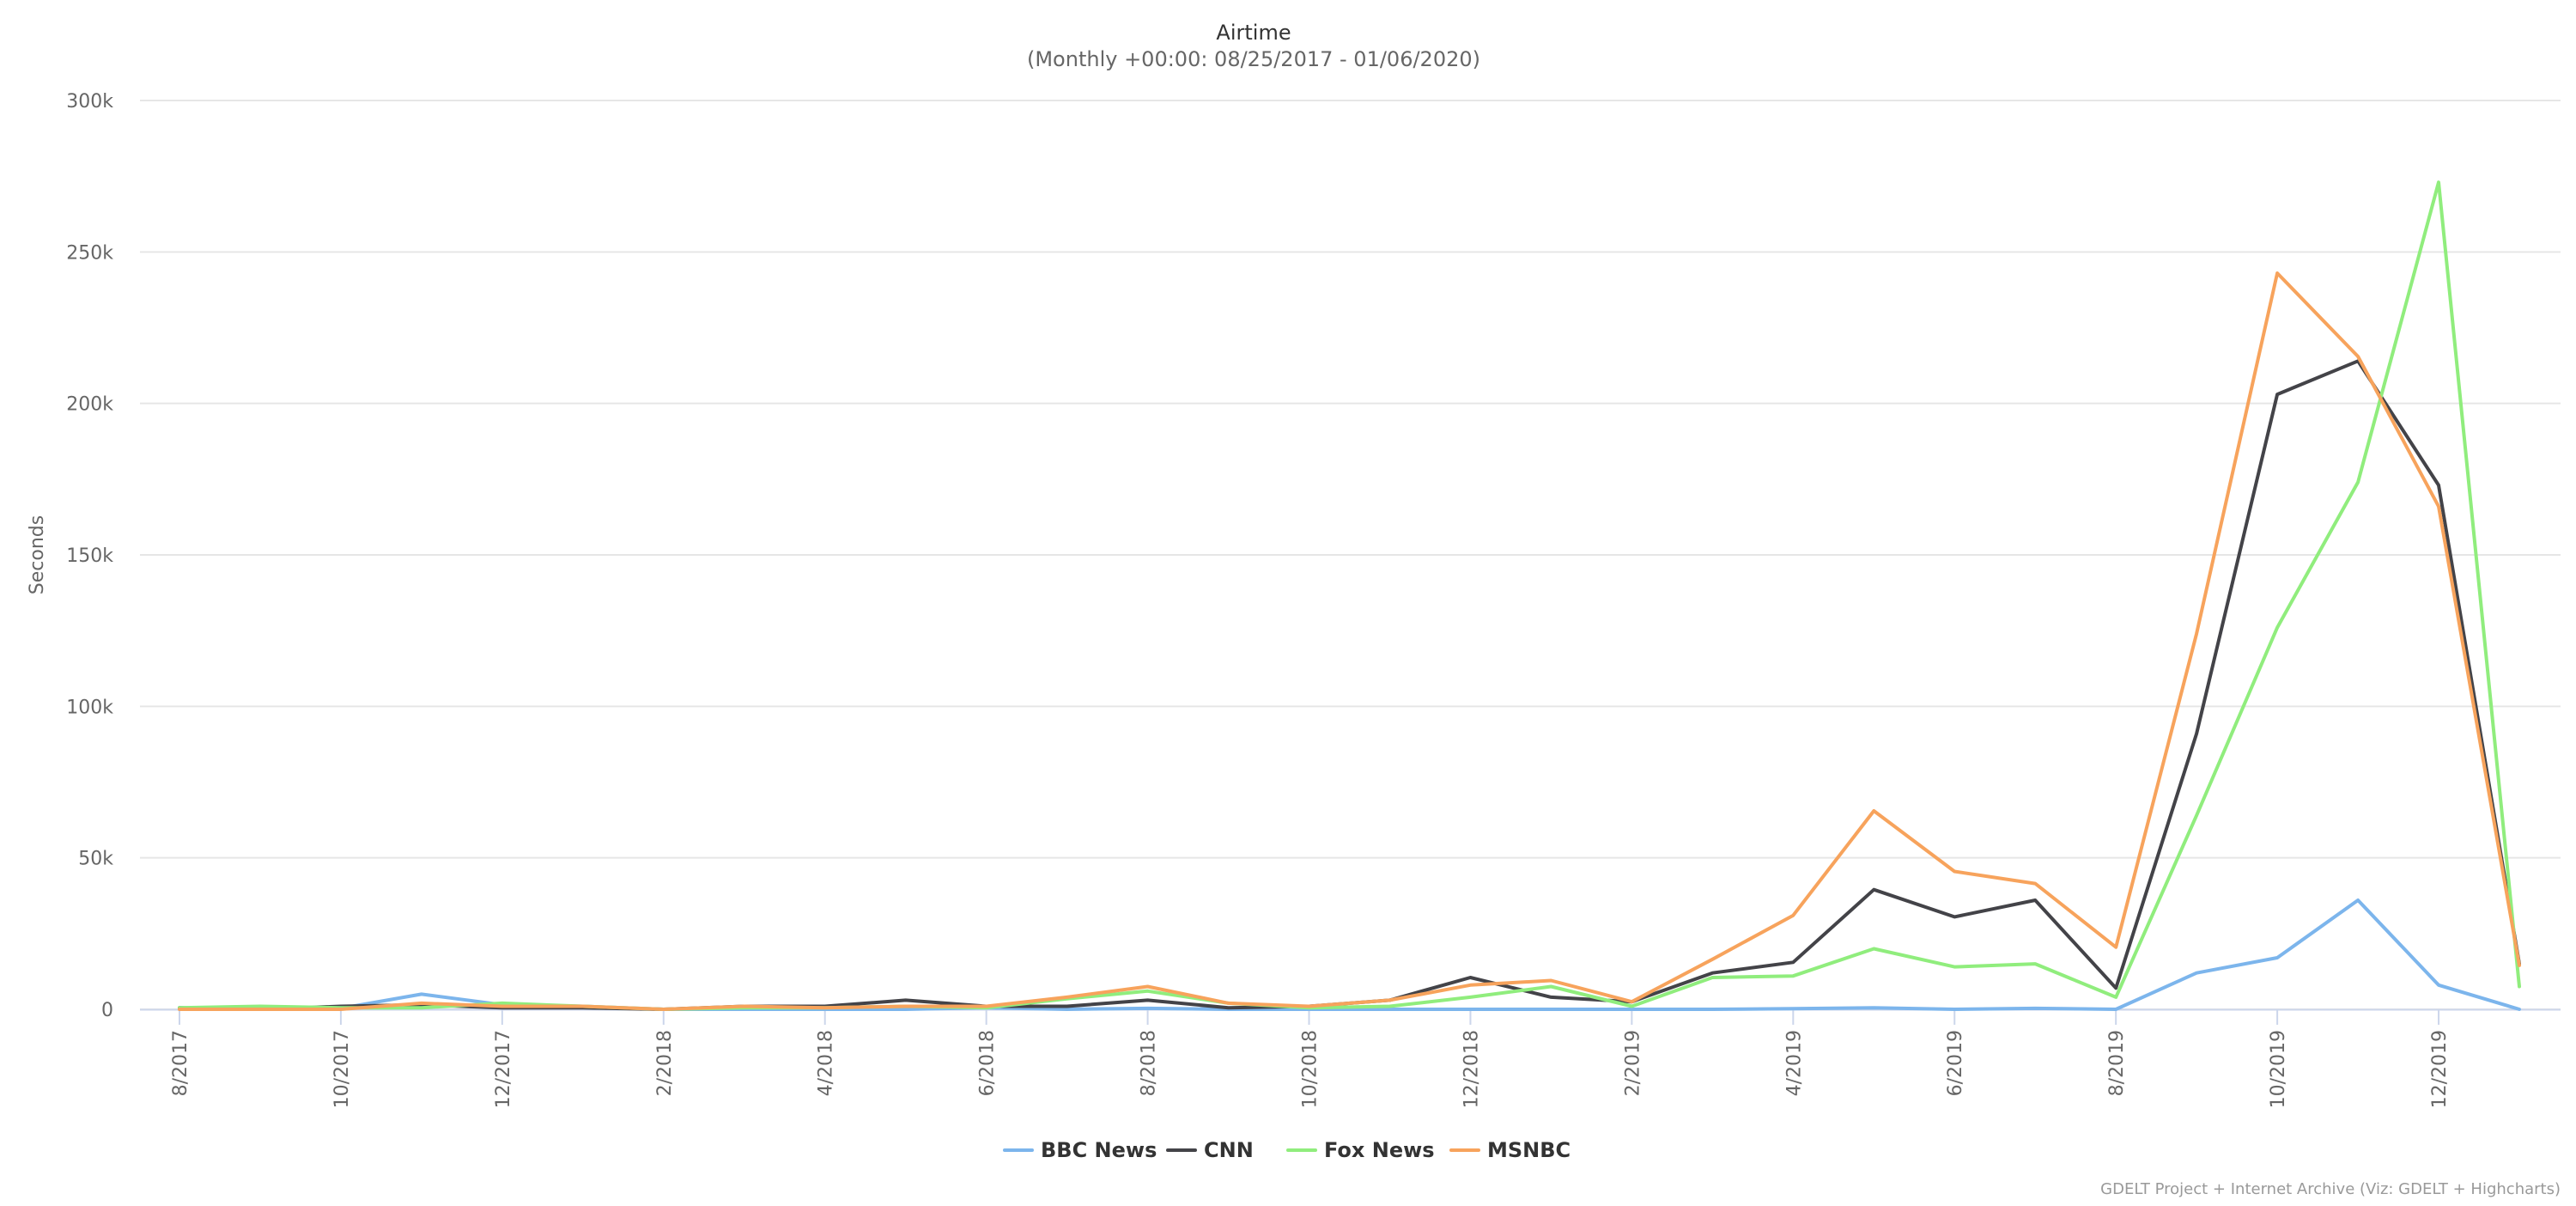  Describe the element at coordinates (1529, 1150) in the screenshot. I see `legend-label: MSNBC` at that location.